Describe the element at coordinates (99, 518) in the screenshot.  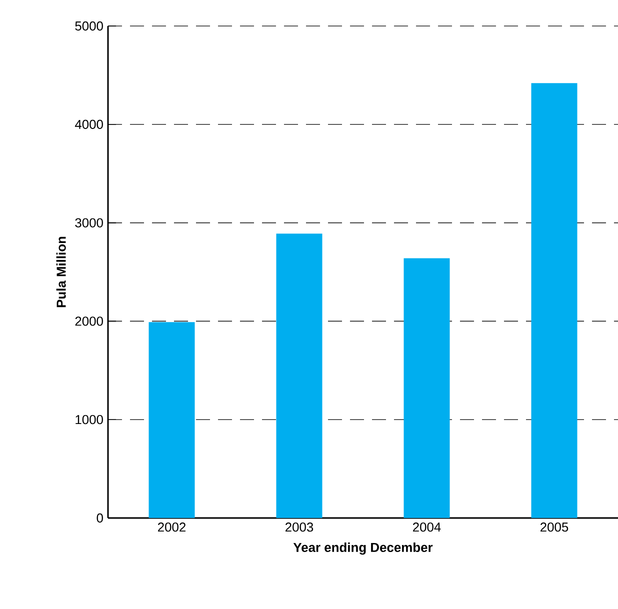
I see `y-tick-label: 0` at that location.